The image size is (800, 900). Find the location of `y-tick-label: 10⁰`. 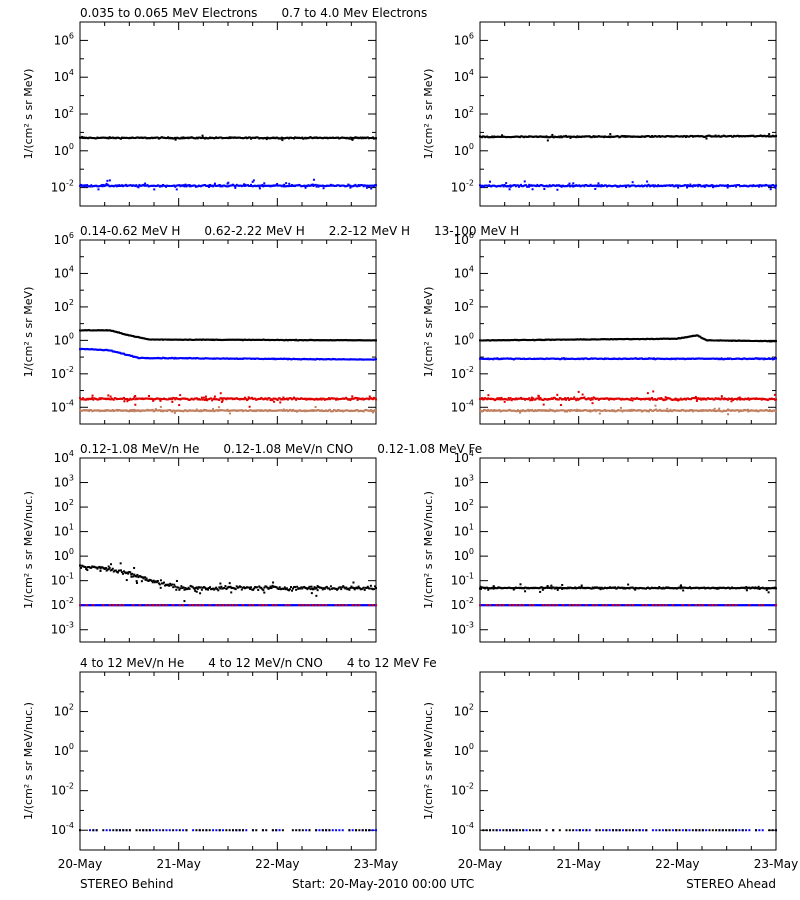

y-tick-label: 10⁰ is located at coordinates (64, 555).